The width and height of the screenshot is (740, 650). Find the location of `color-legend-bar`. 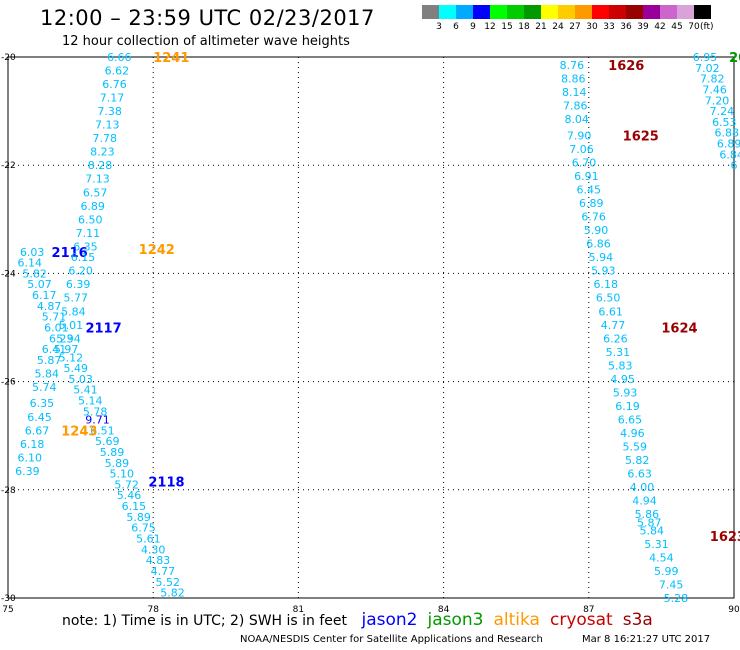

color-legend-bar is located at coordinates (566, 12).